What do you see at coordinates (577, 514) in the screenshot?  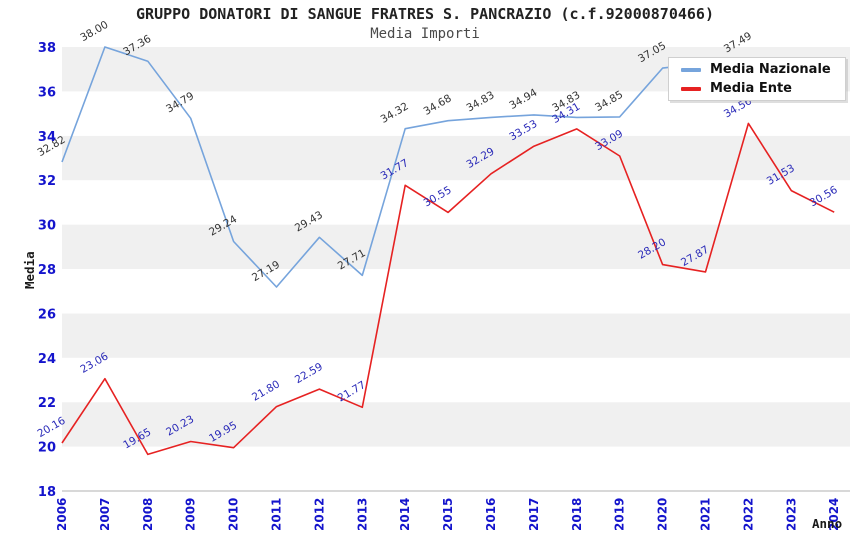 I see `svg-text: 2018` at bounding box center [577, 514].